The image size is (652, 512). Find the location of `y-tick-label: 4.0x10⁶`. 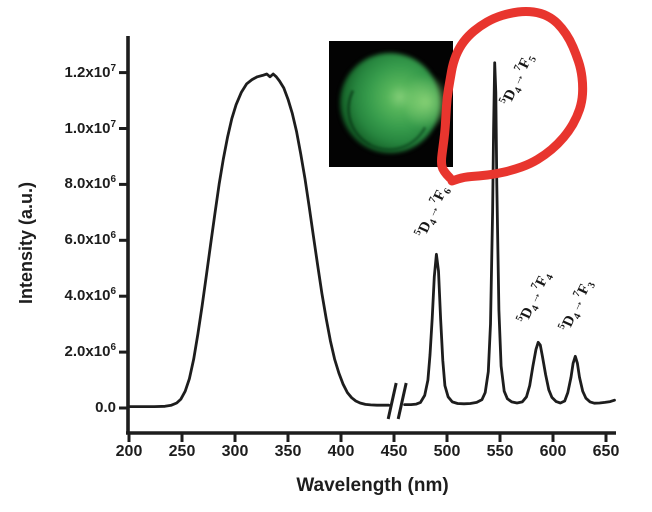

y-tick-label: 4.0x10⁶ is located at coordinates (90, 295).